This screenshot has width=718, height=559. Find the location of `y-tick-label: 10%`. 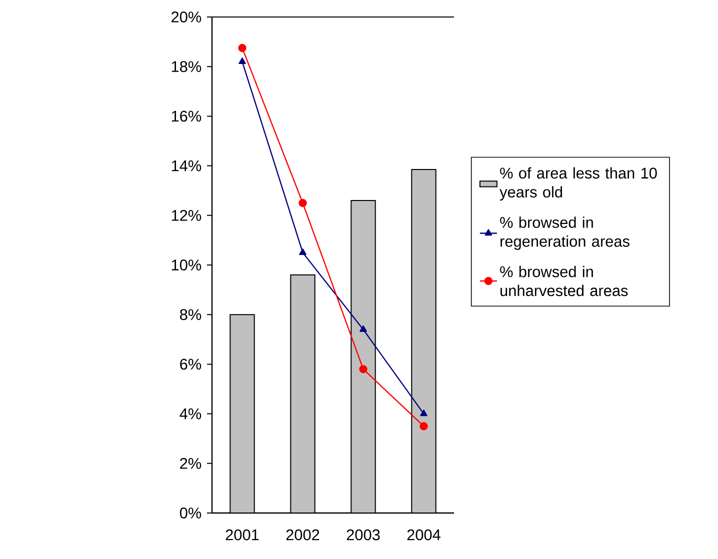

y-tick-label: 10% is located at coordinates (187, 265).